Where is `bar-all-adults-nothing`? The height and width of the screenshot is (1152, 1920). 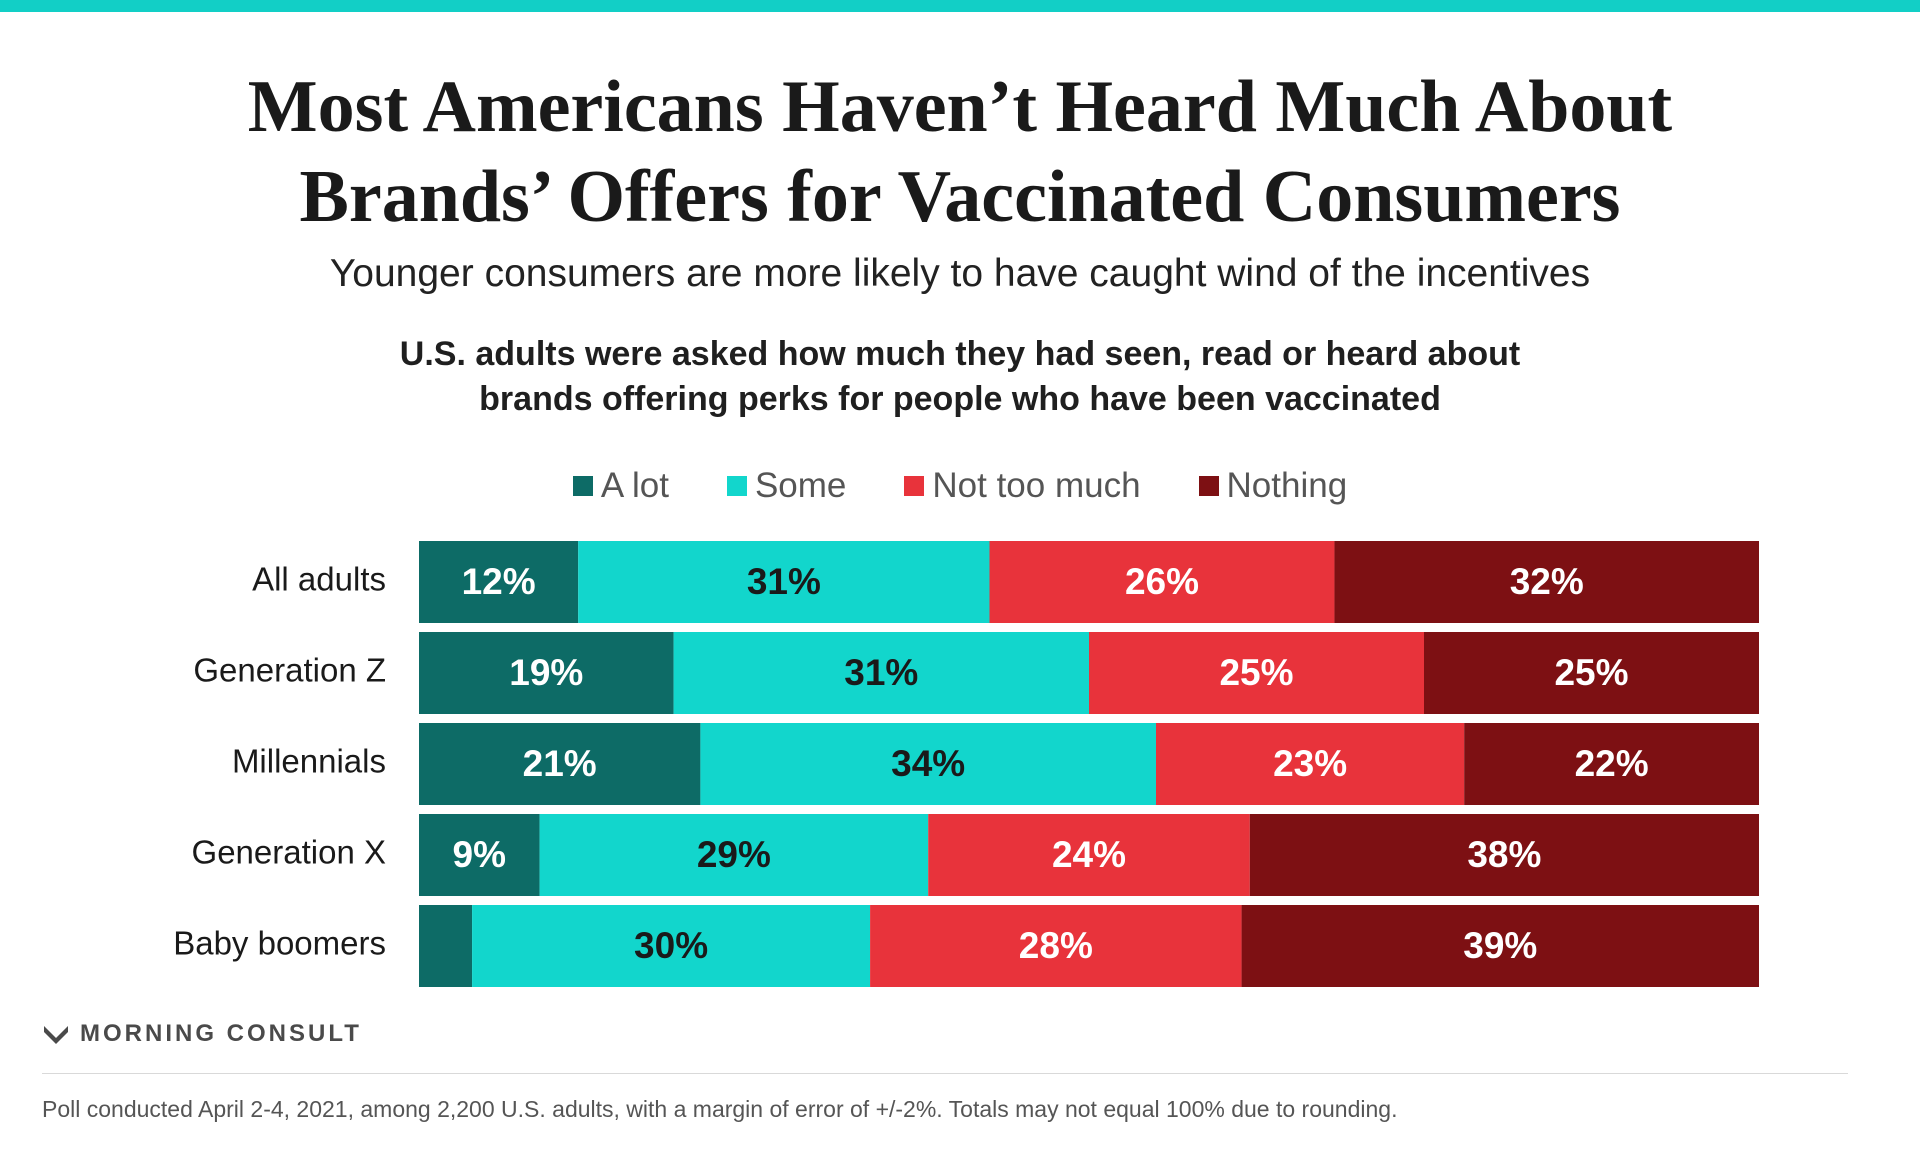 bar-all-adults-nothing is located at coordinates (1546, 582).